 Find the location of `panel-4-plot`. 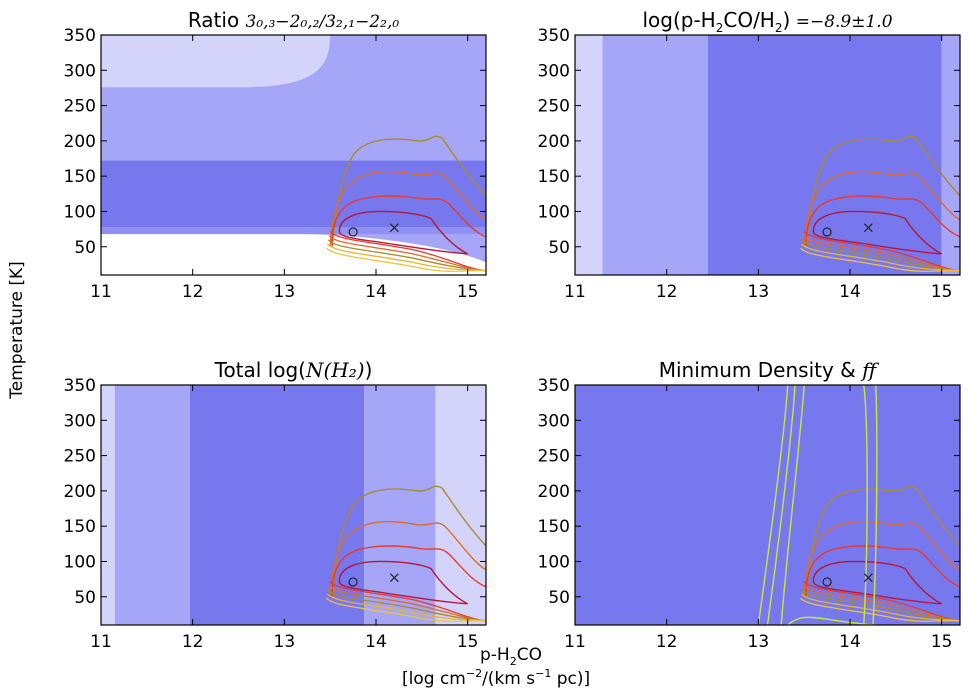

panel-4-plot is located at coordinates (767, 505).